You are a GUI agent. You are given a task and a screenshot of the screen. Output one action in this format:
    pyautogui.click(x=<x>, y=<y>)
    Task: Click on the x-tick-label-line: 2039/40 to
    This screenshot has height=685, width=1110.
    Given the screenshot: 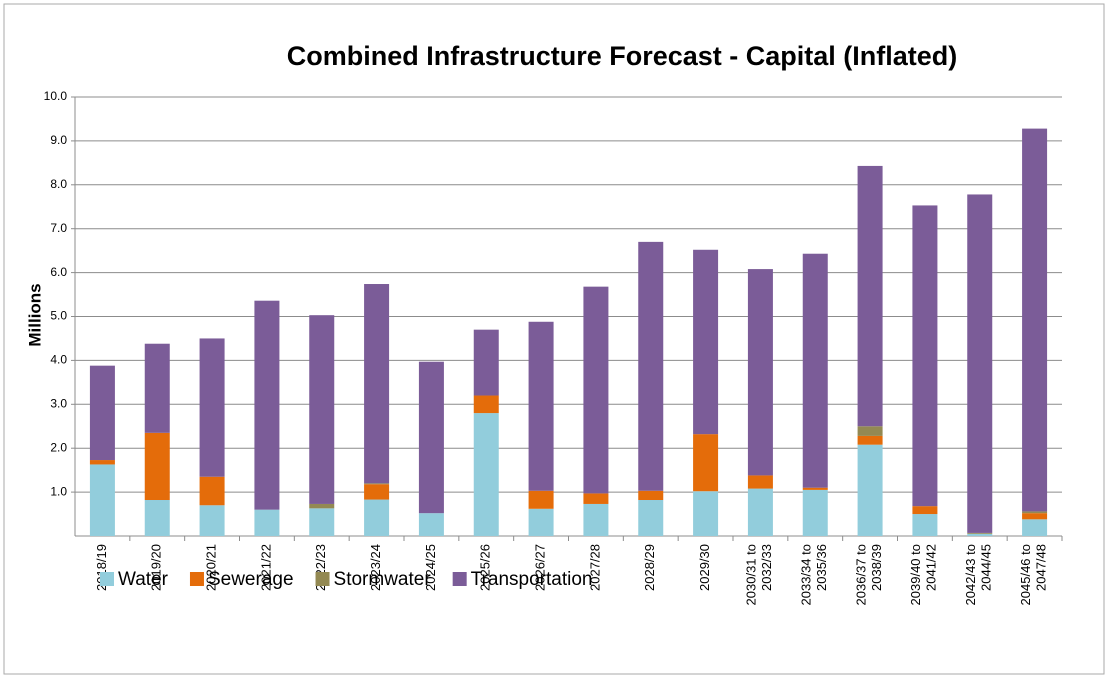 What is the action you would take?
    pyautogui.click(x=916, y=574)
    